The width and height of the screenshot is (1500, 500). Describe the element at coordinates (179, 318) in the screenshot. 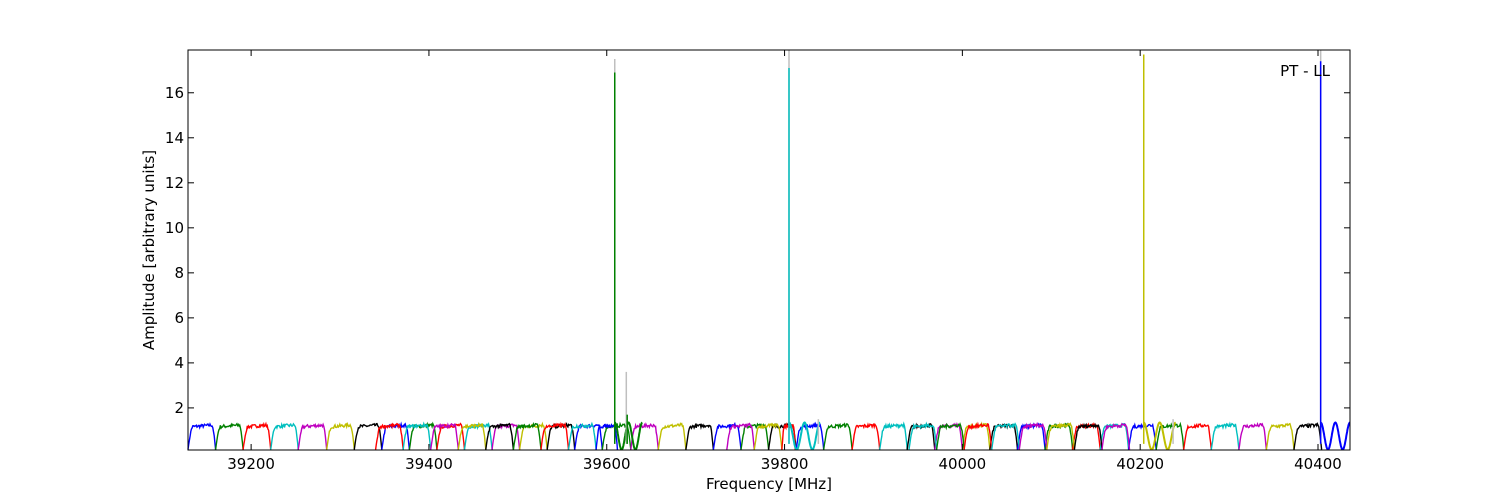

I see `y-tick-label-2: 6` at that location.